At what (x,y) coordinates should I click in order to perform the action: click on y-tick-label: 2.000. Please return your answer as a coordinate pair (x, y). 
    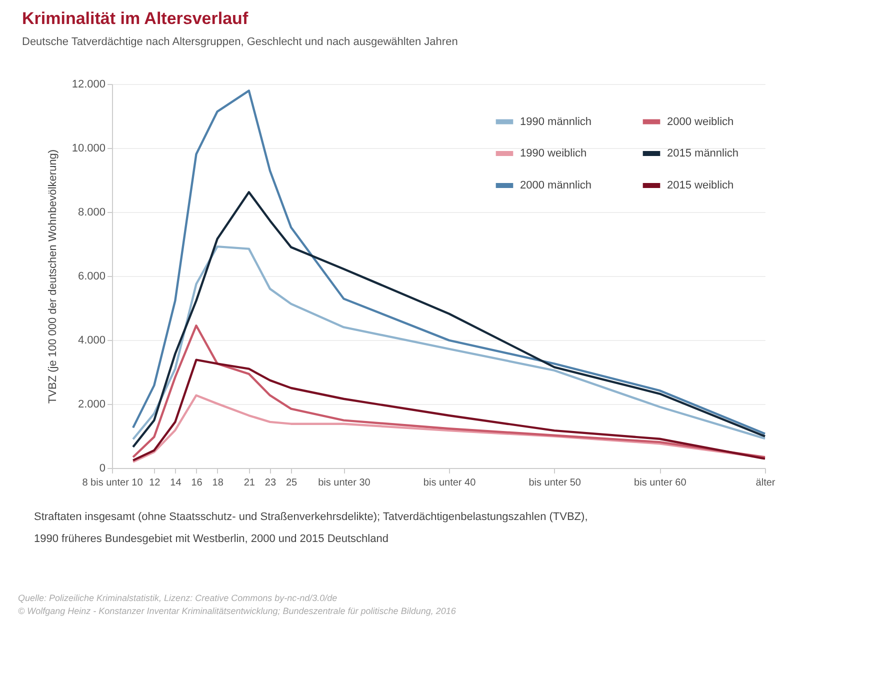
    Looking at the image, I should click on (92, 404).